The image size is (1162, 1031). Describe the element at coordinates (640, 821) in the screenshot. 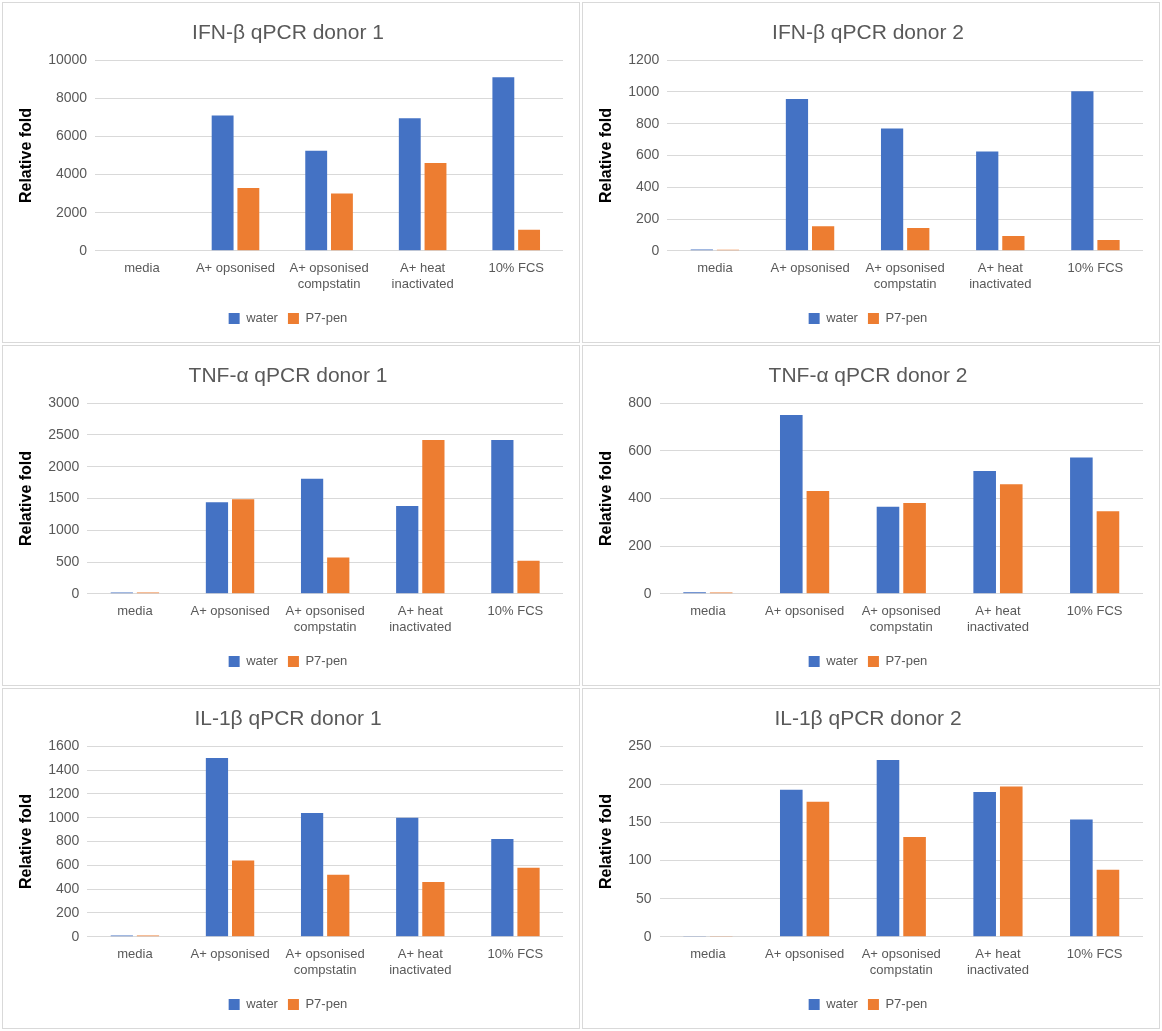

I see `y-tick-label: 150` at that location.